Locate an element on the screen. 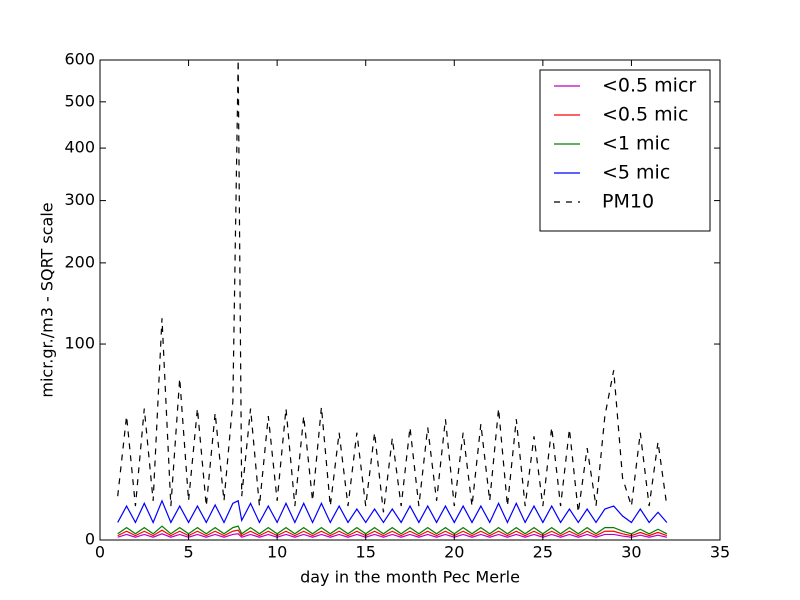 This screenshot has width=800, height=600. y-axis-label: micr.gr./m3 - SQRT scale is located at coordinates (47, 299).